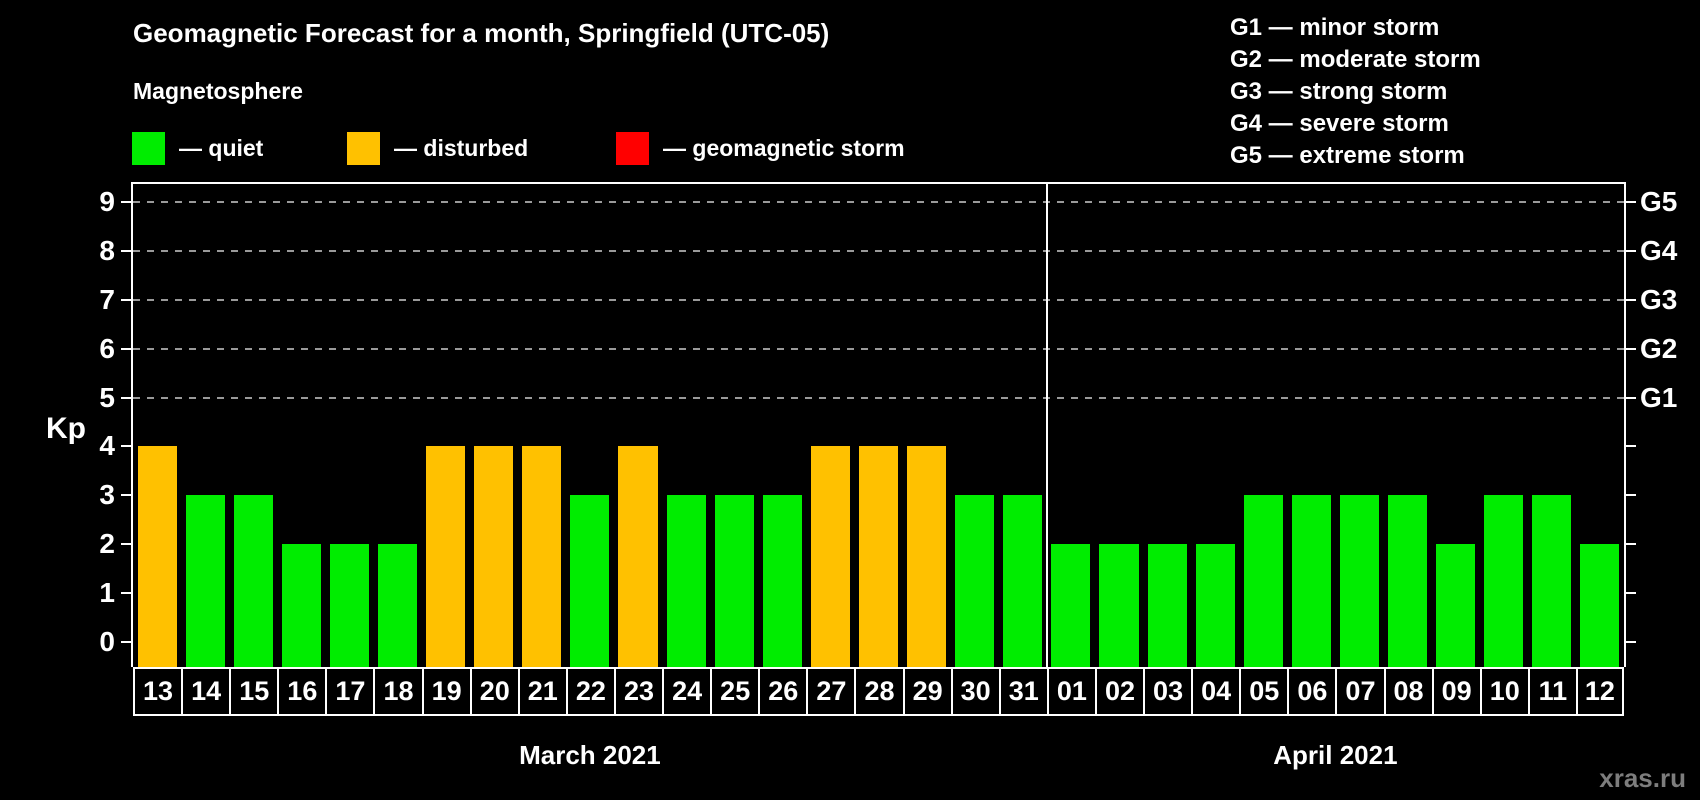 The height and width of the screenshot is (800, 1700). I want to click on day-cell: 08, so click(1408, 691).